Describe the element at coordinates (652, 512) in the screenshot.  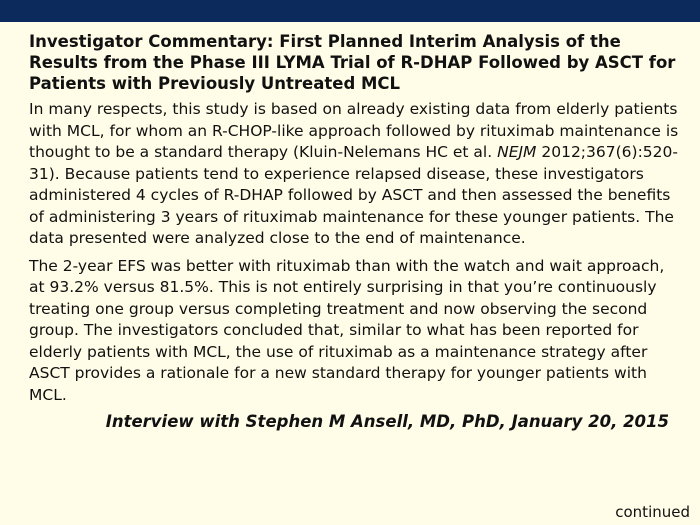
I see `continued-label: continued` at that location.